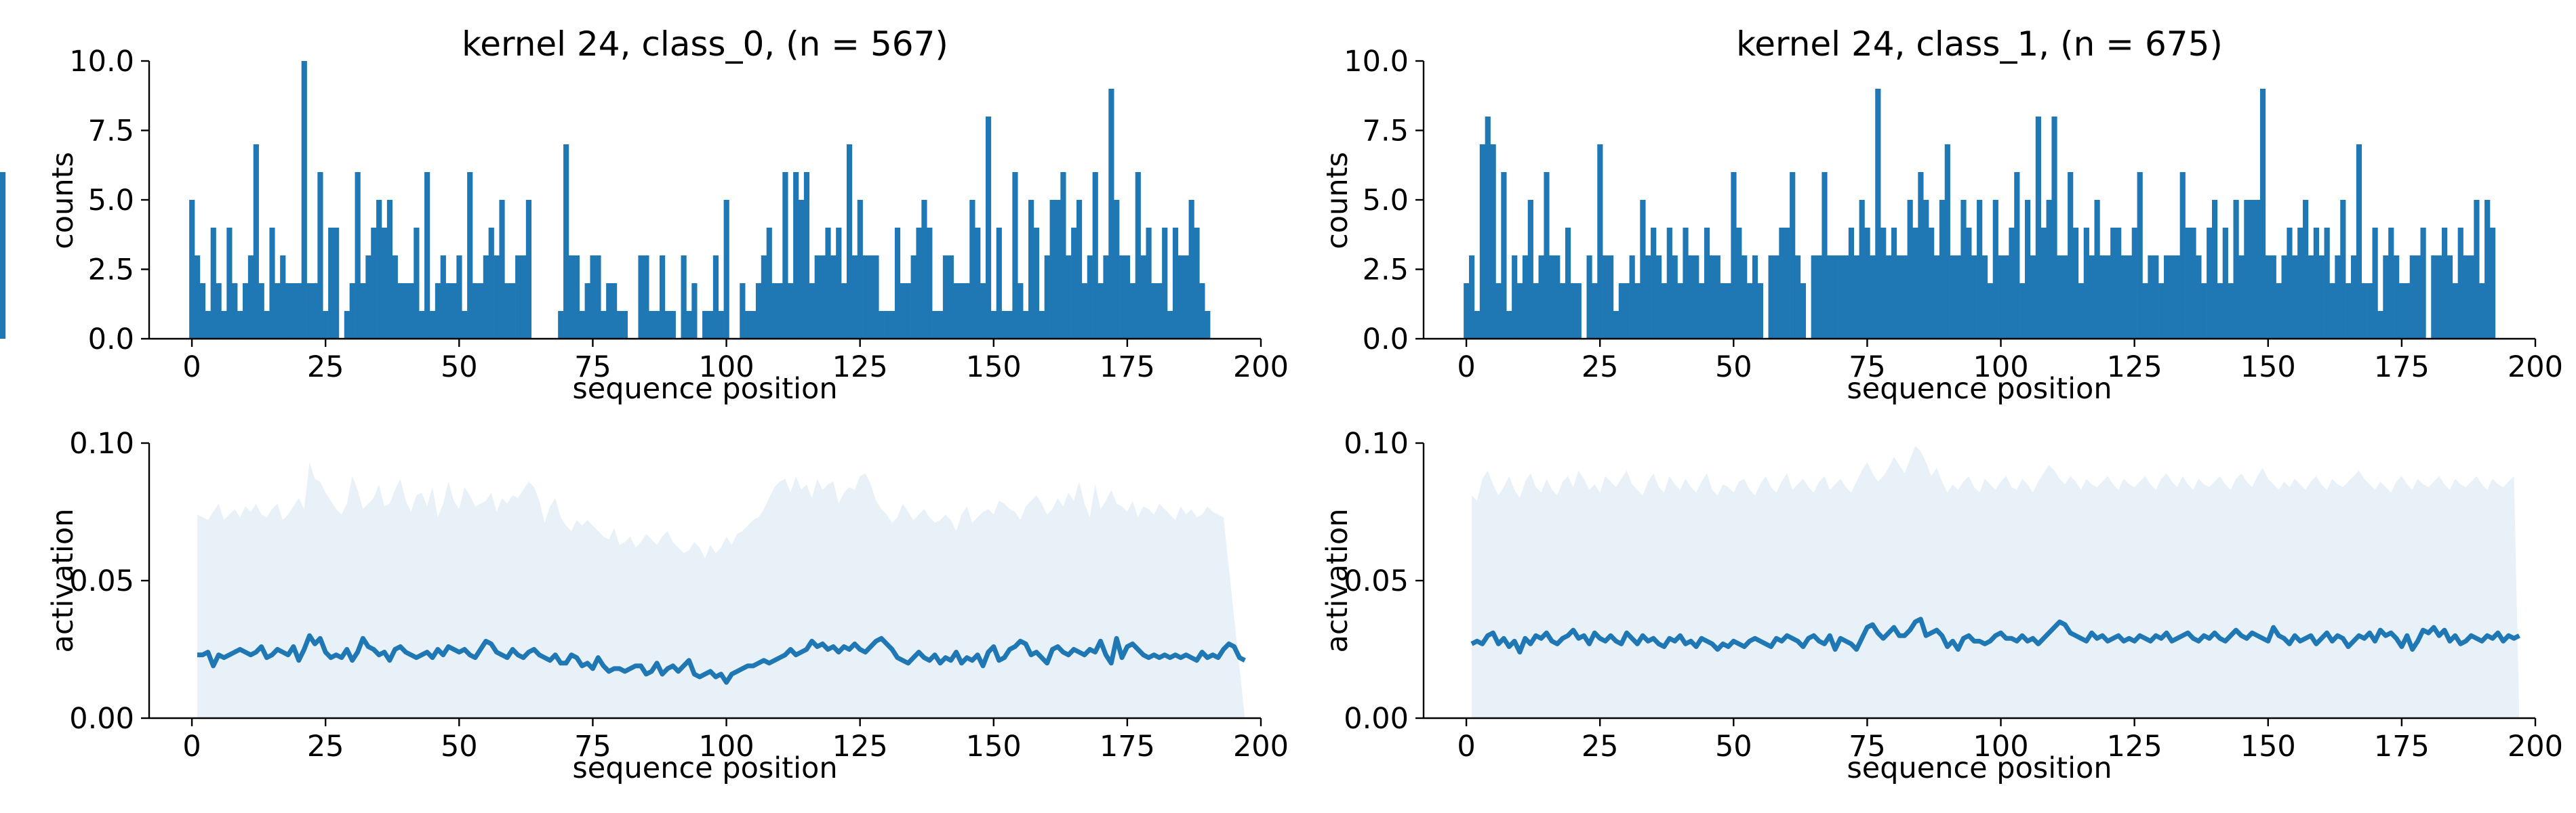 The height and width of the screenshot is (813, 2576). I want to click on y-axis-label: activation, so click(1337, 581).